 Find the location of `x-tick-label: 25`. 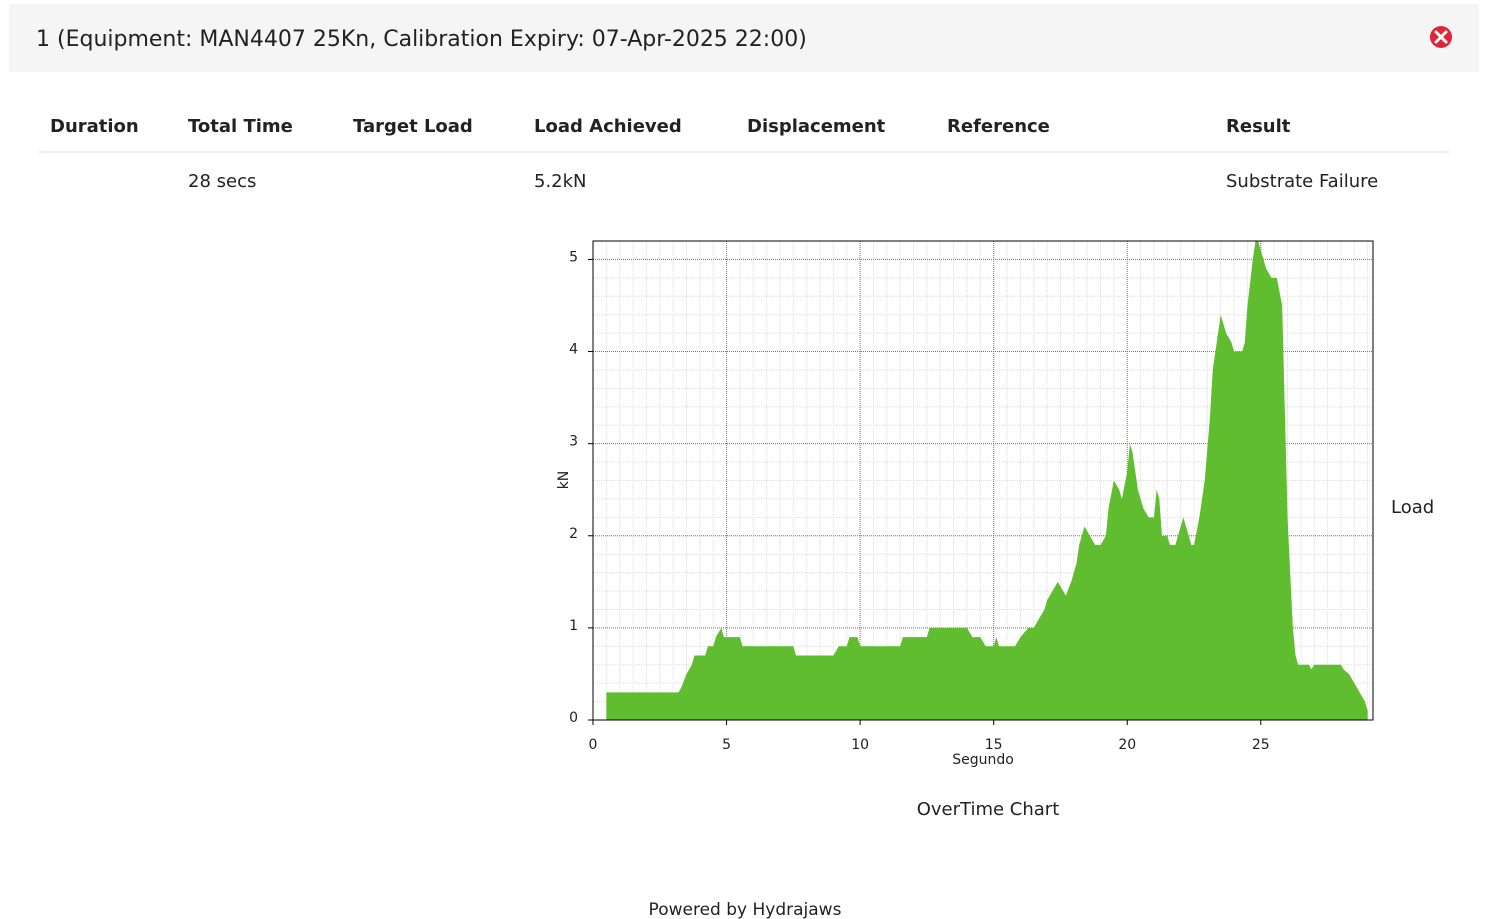

x-tick-label: 25 is located at coordinates (1261, 745).